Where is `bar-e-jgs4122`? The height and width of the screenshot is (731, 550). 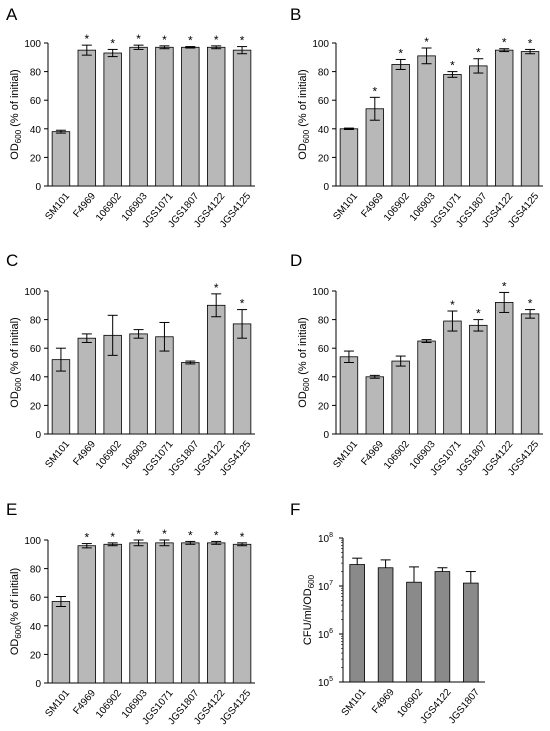 bar-e-jgs4122 is located at coordinates (216, 613).